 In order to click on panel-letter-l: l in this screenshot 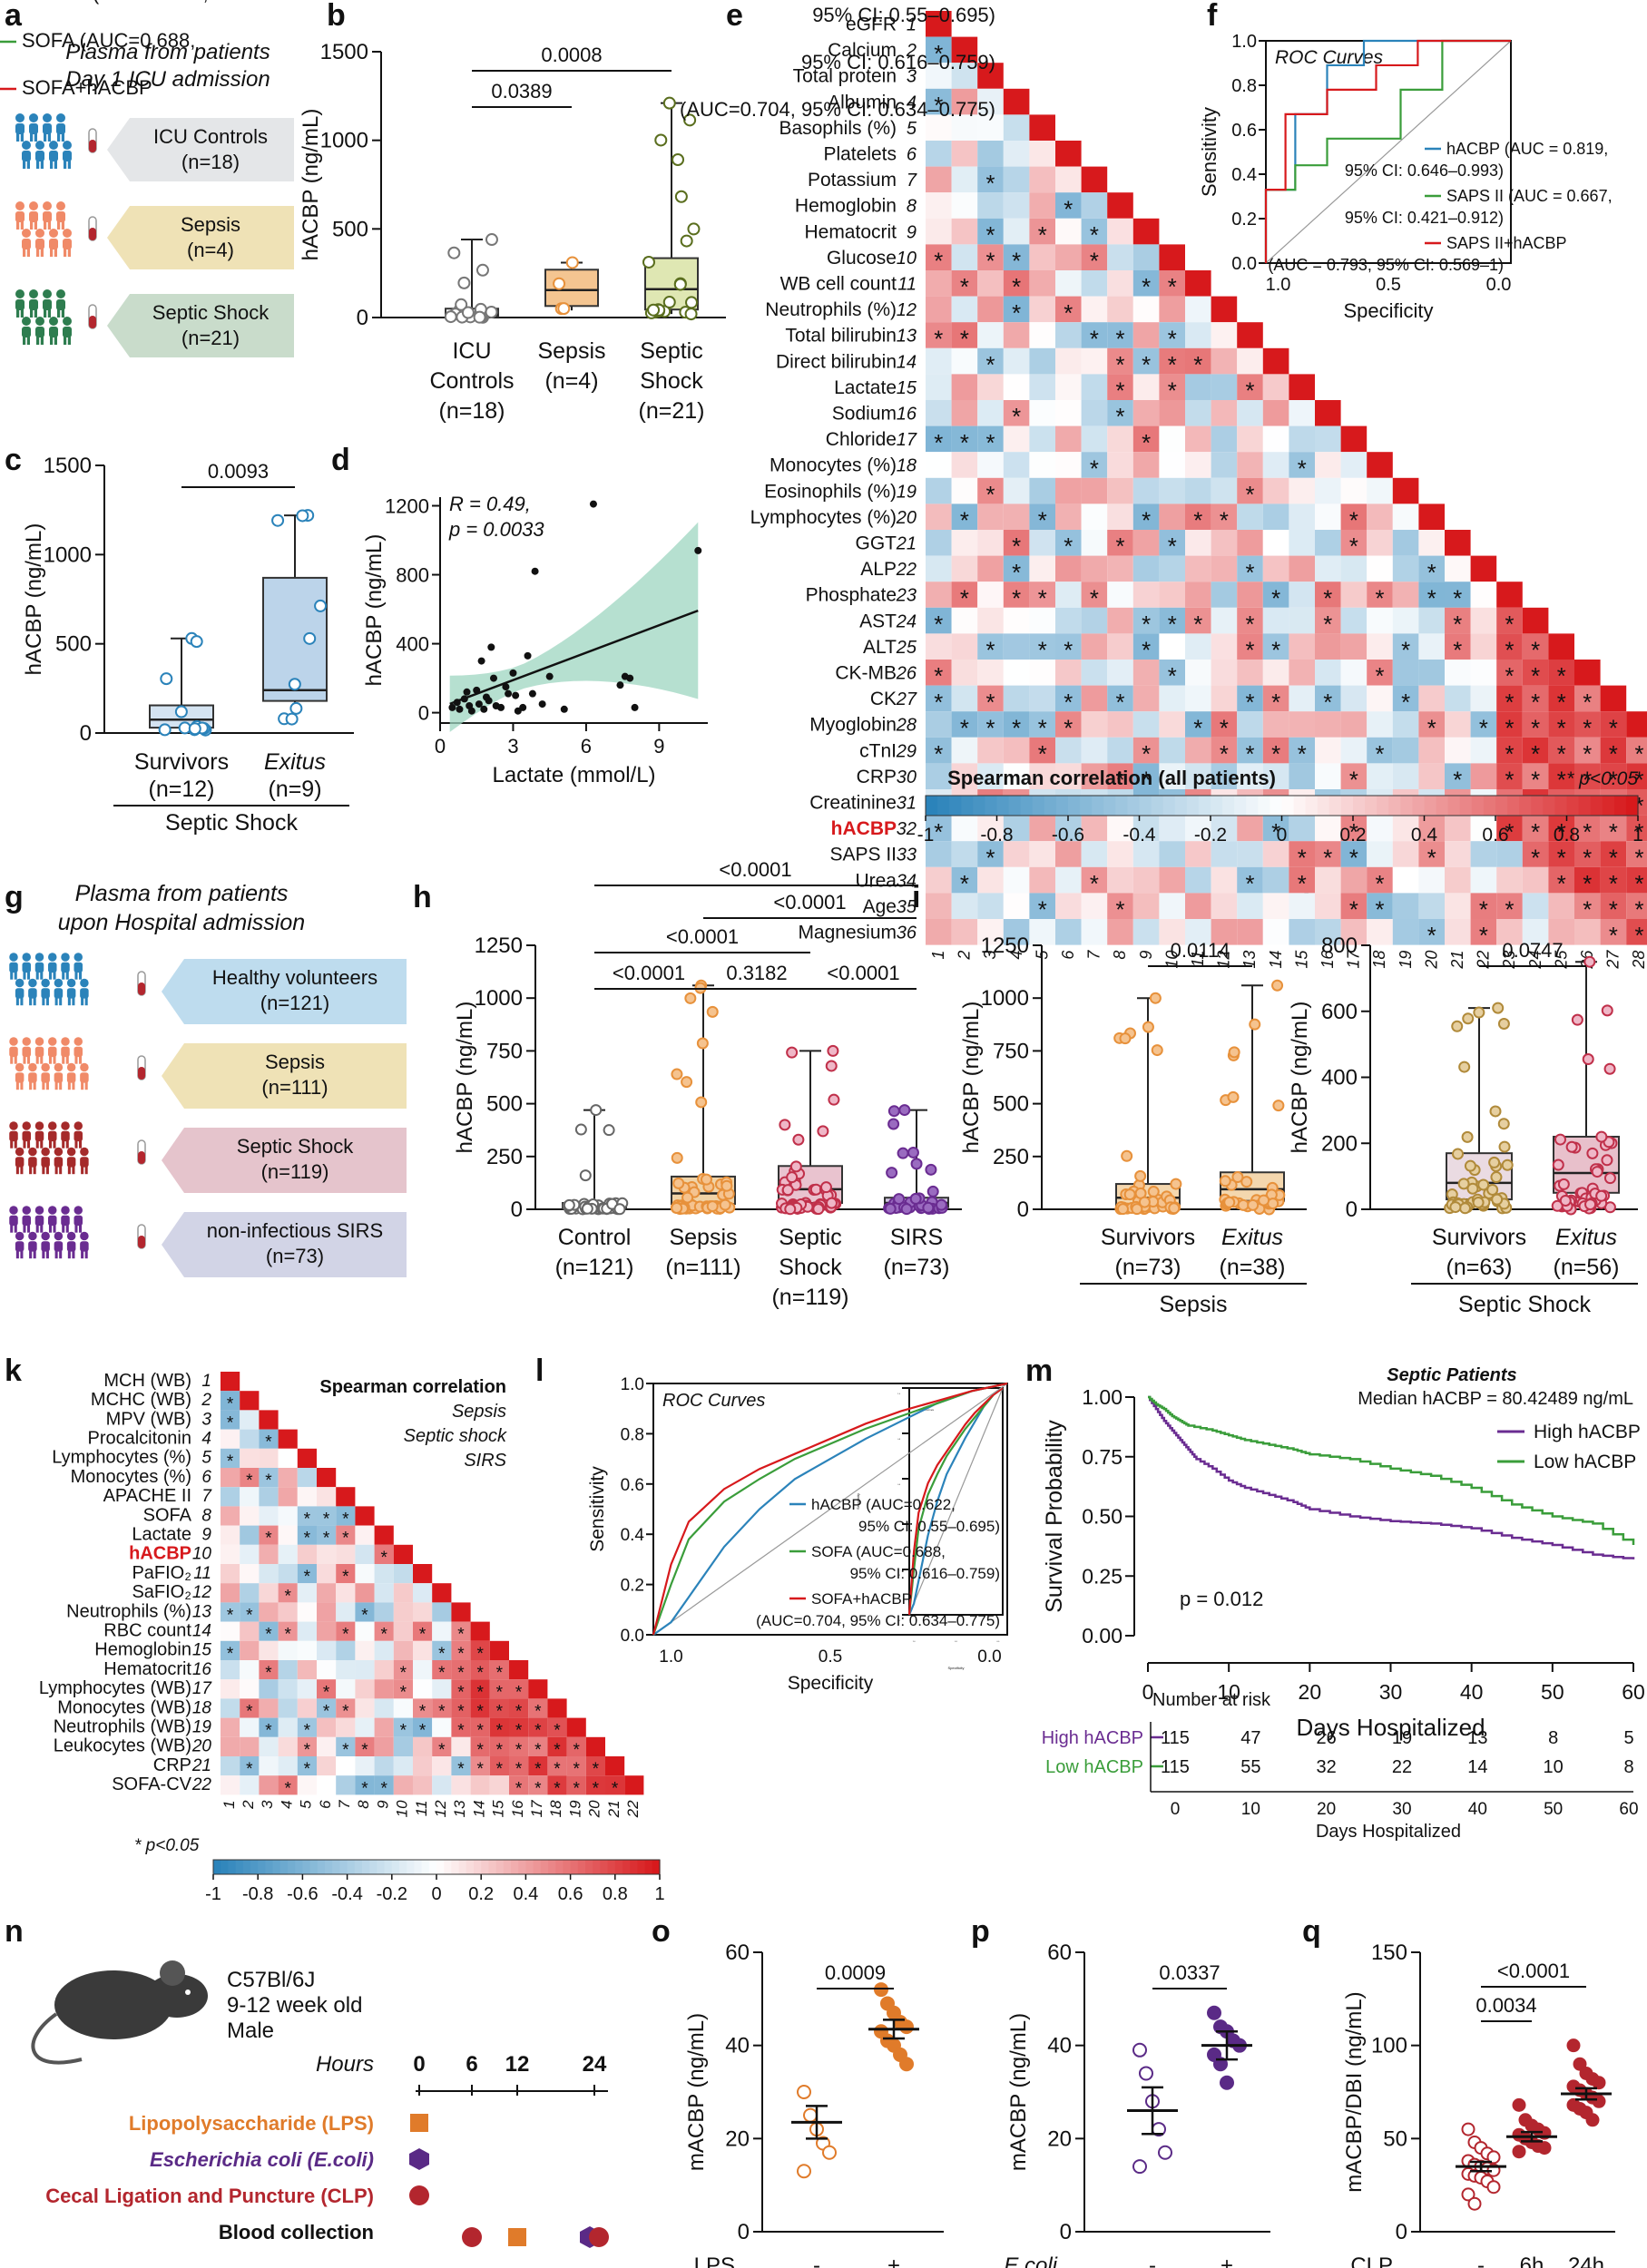, I will do `click(539, 1371)`.